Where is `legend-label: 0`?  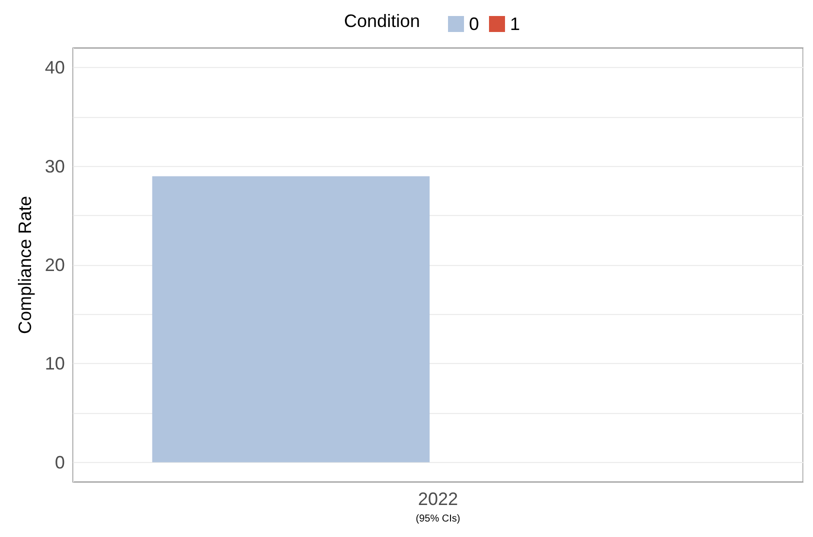
legend-label: 0 is located at coordinates (474, 24).